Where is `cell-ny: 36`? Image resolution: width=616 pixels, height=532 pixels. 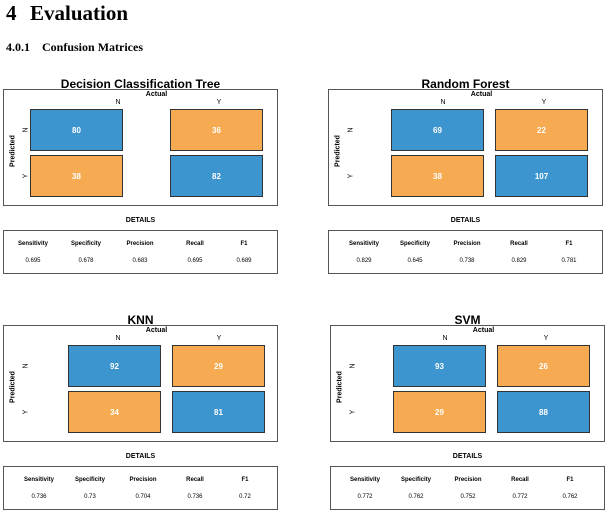
cell-ny: 36 is located at coordinates (216, 130).